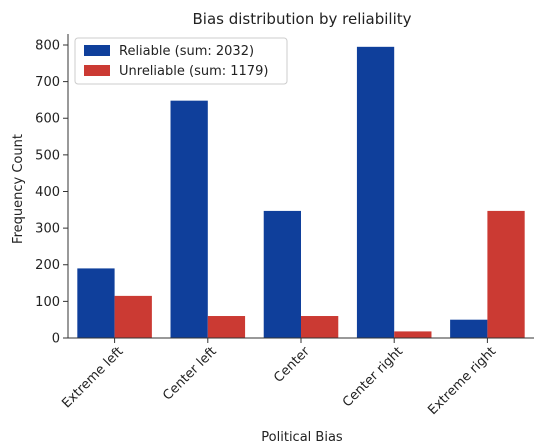 The image size is (534, 445). What do you see at coordinates (189, 373) in the screenshot?
I see `x-tick-label: Center left` at bounding box center [189, 373].